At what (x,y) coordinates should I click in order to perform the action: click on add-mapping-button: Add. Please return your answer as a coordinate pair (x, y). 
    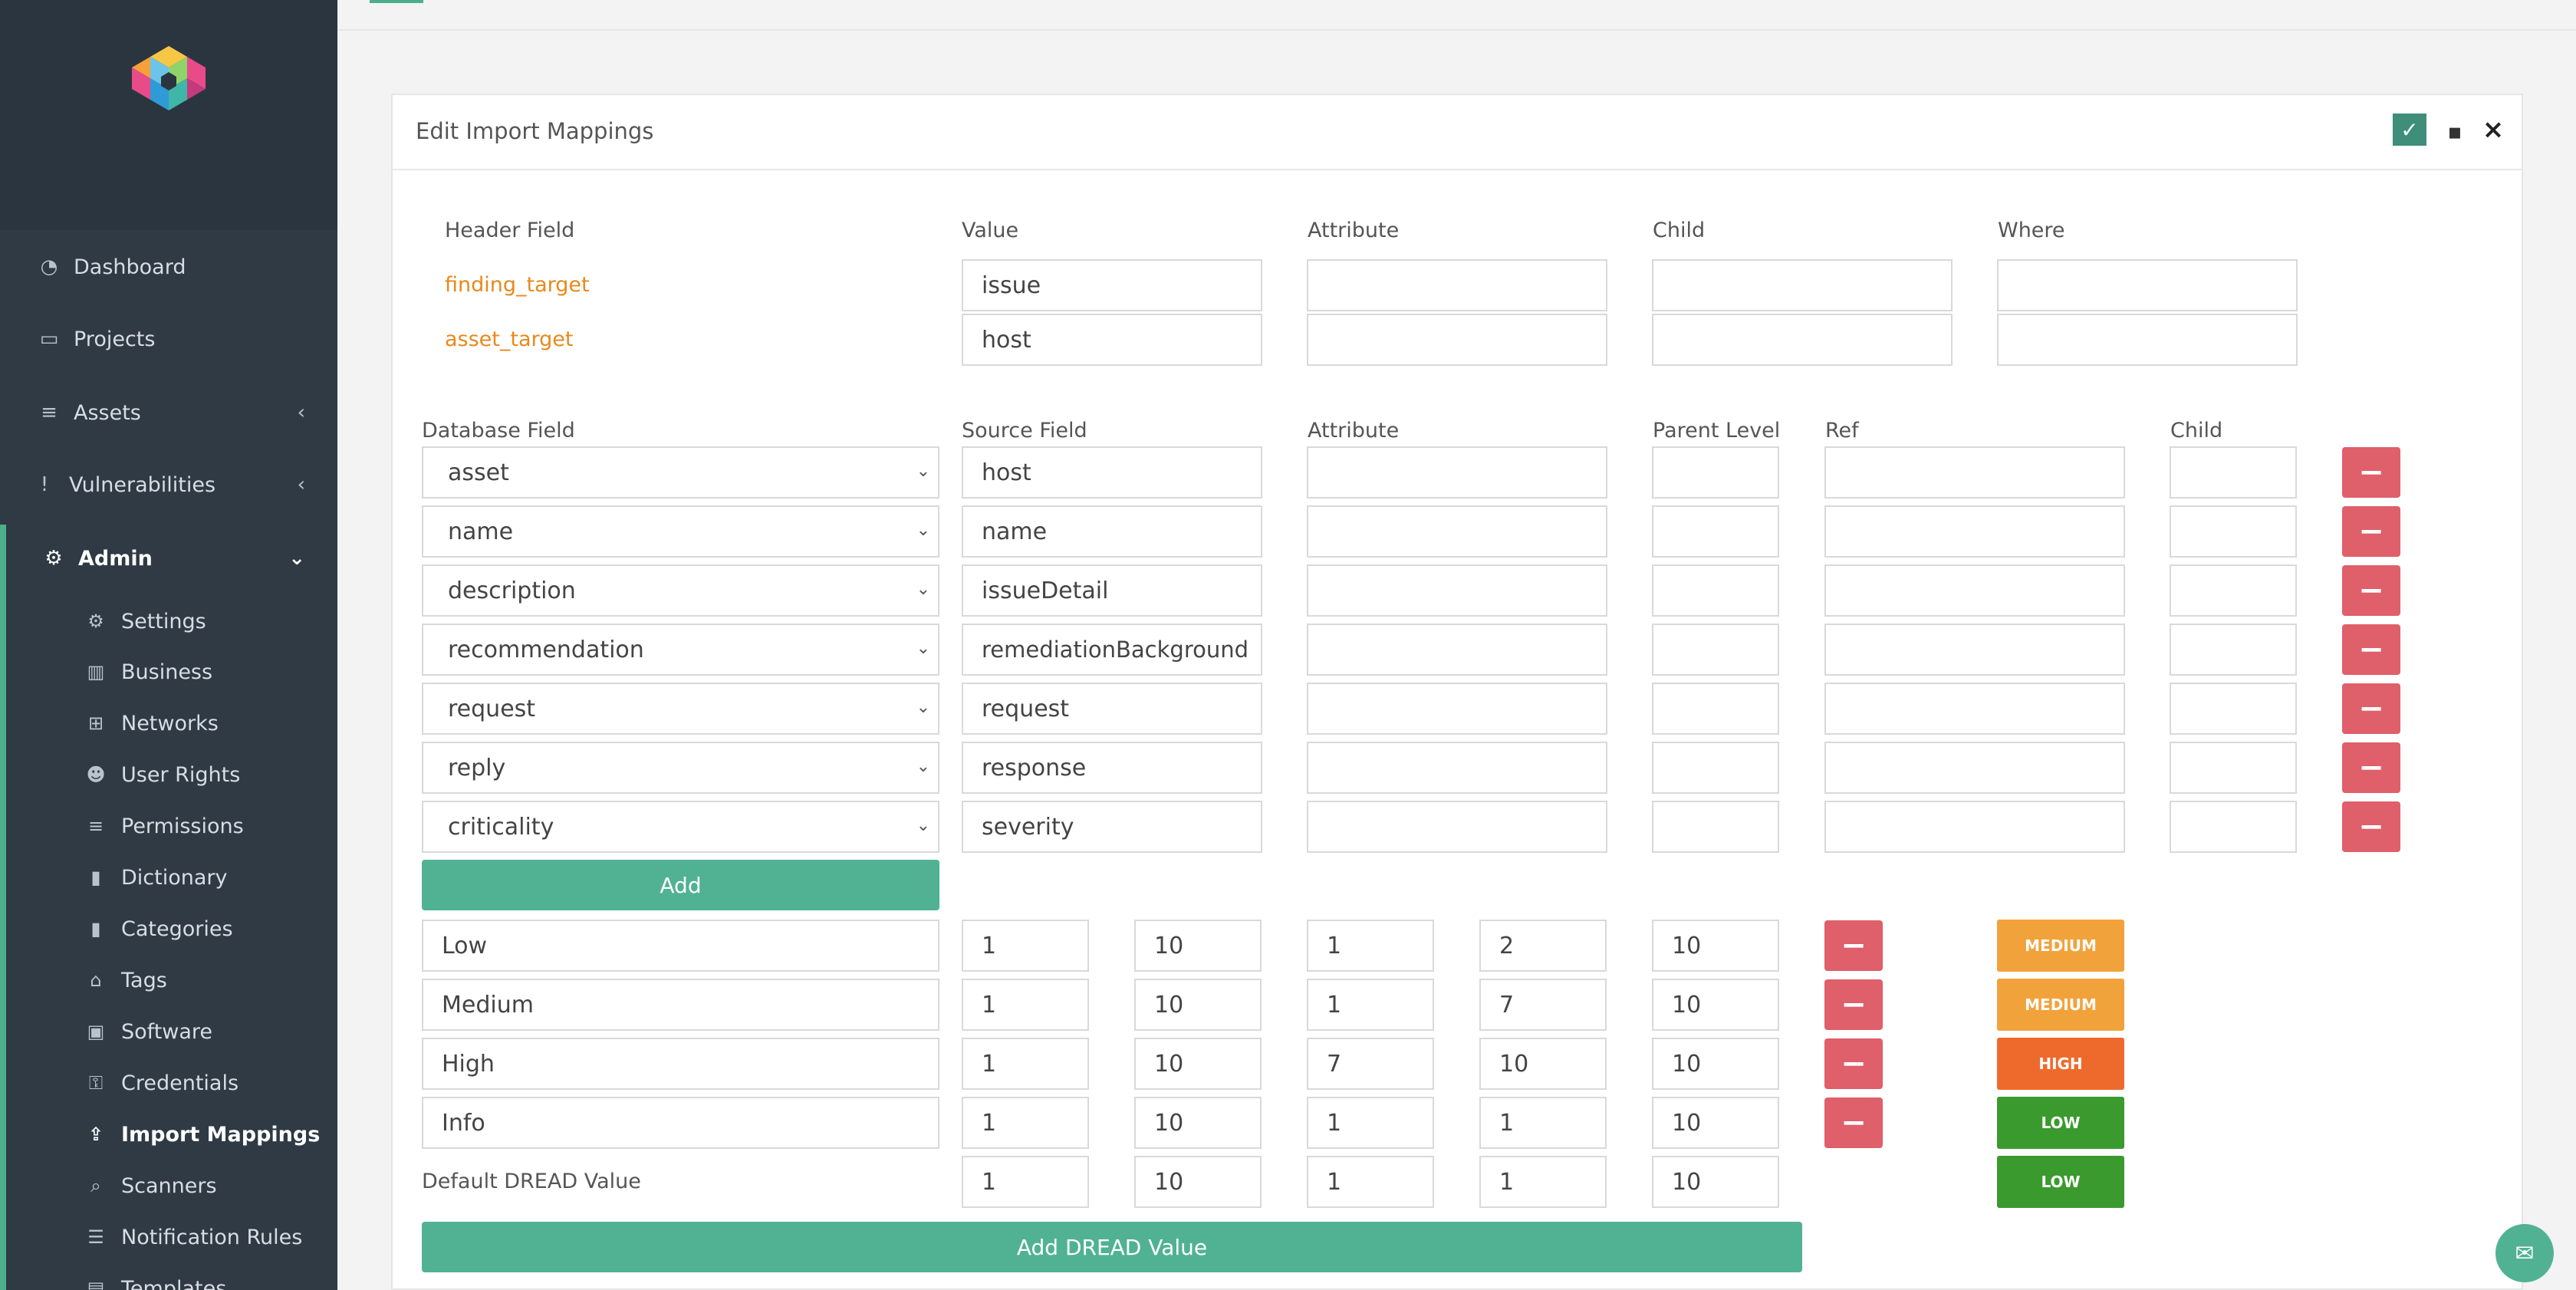
    Looking at the image, I should click on (680, 885).